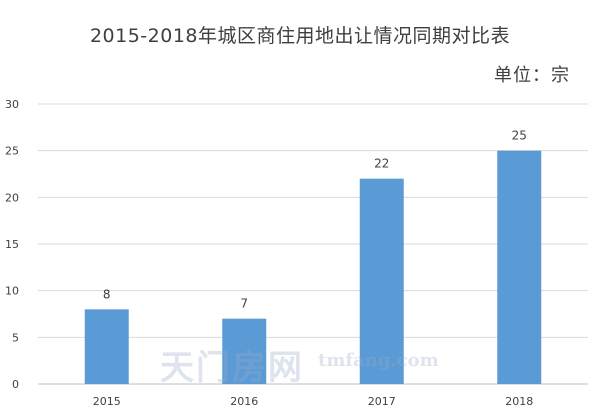 Image resolution: width=600 pixels, height=416 pixels. Describe the element at coordinates (106, 346) in the screenshot. I see `bar-2015` at that location.